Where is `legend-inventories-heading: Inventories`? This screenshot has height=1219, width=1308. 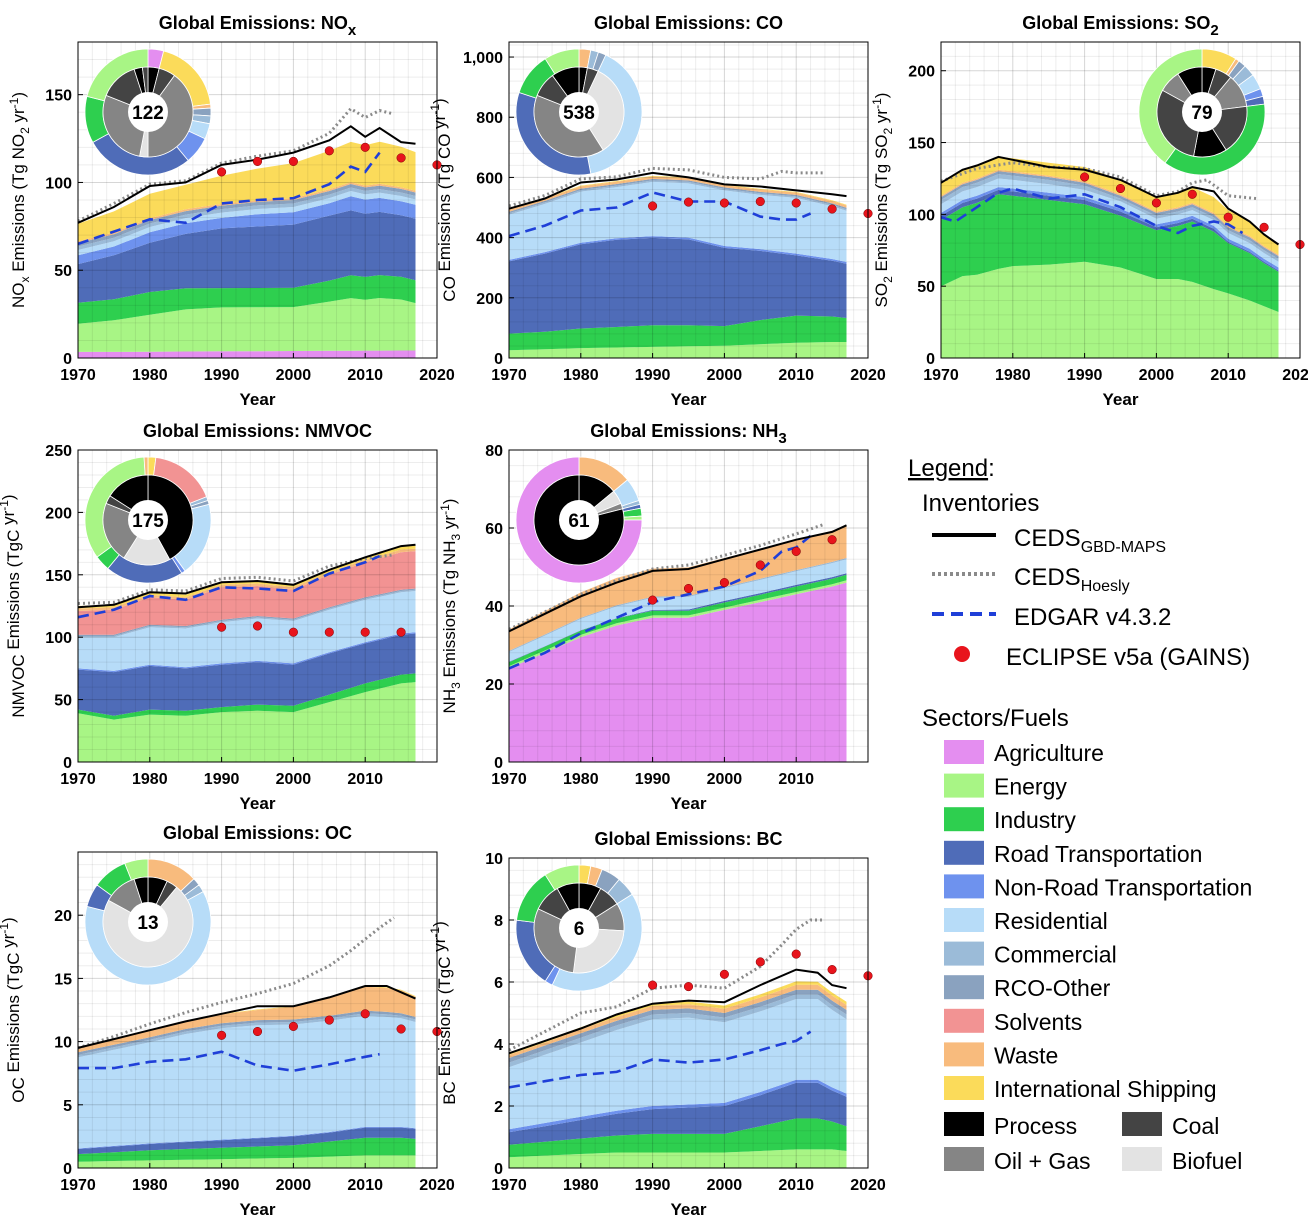 legend-inventories-heading: Inventories is located at coordinates (980, 503).